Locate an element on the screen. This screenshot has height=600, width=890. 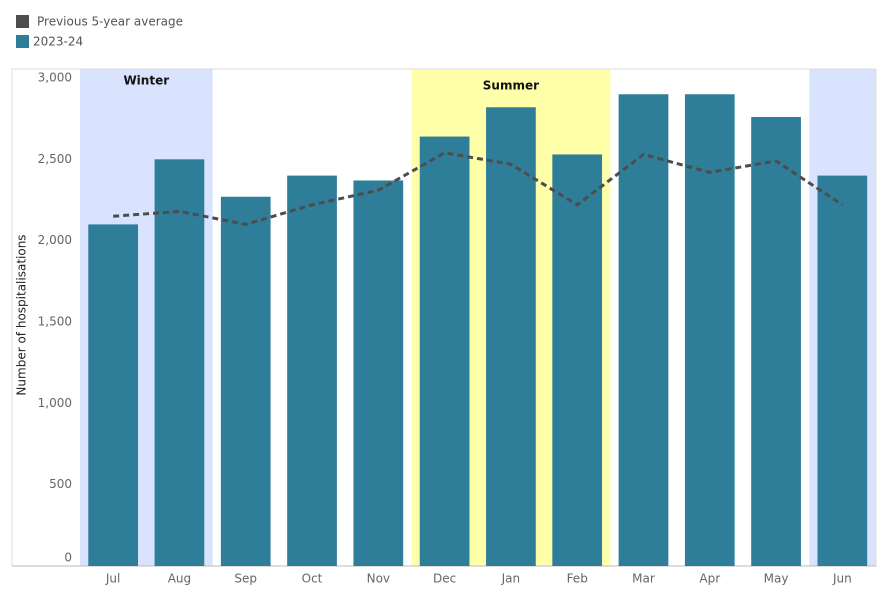
y-axis-title: Number of hospitalisations is located at coordinates (22, 314).